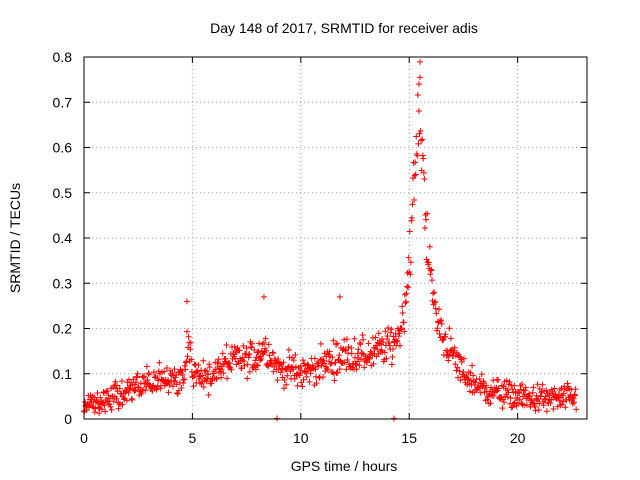  I want to click on y-tick-label: 0.5, so click(63, 193).